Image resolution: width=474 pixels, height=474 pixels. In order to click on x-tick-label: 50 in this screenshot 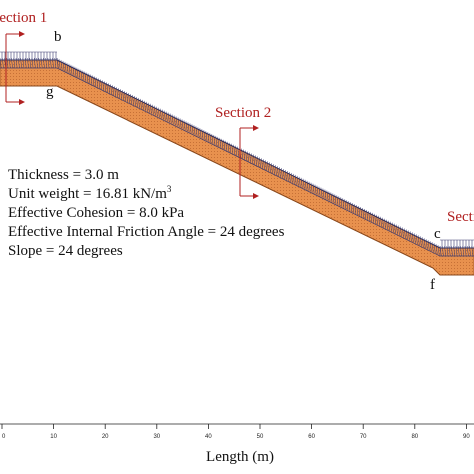, I will do `click(260, 437)`.